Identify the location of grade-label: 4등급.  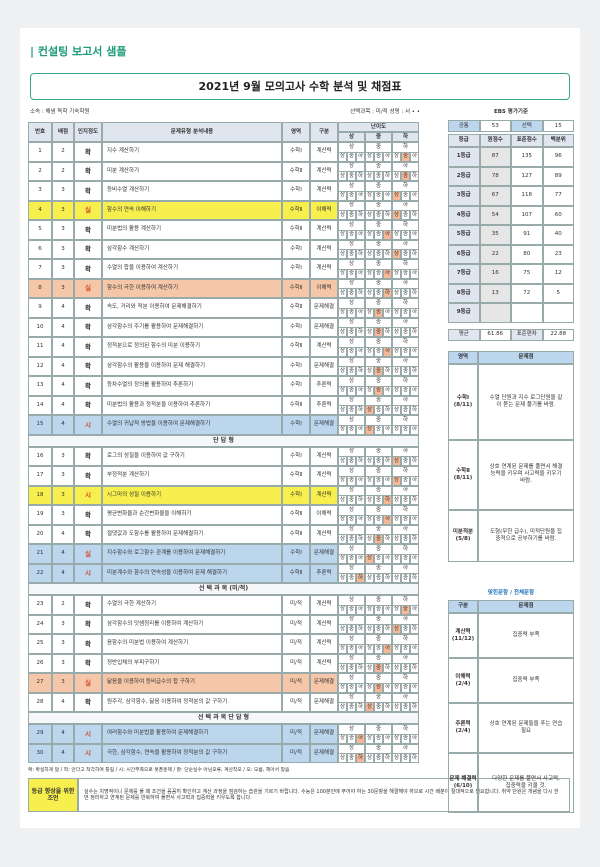
(464, 215).